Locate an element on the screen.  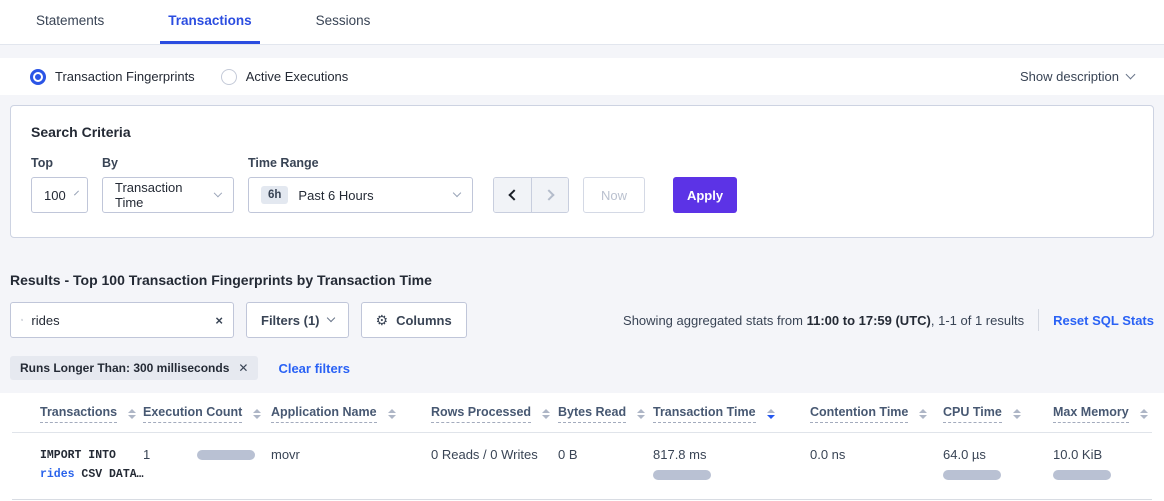
radio-unselected-icon is located at coordinates (228, 76).